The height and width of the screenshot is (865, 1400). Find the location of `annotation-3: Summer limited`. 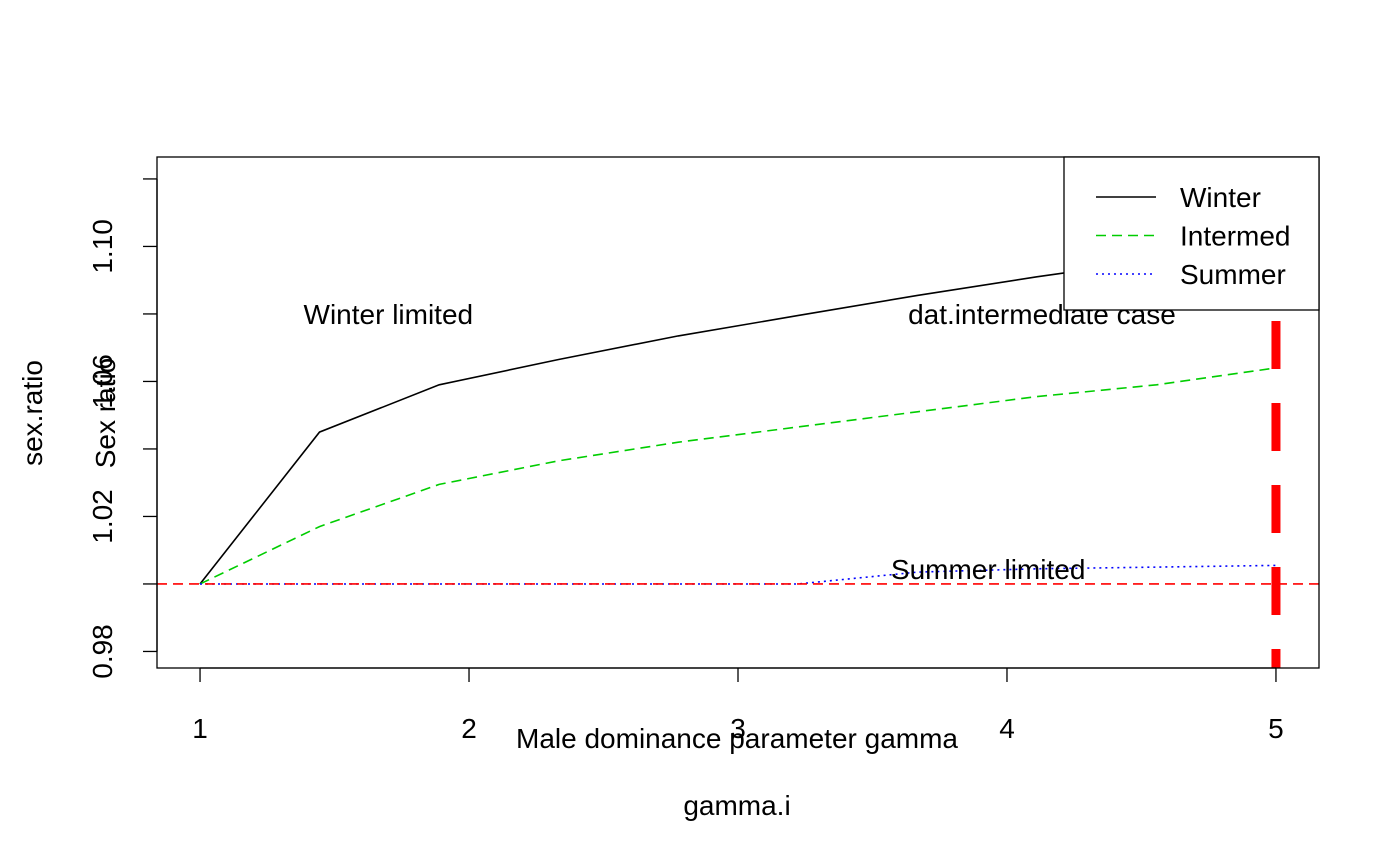

annotation-3: Summer limited is located at coordinates (988, 569).